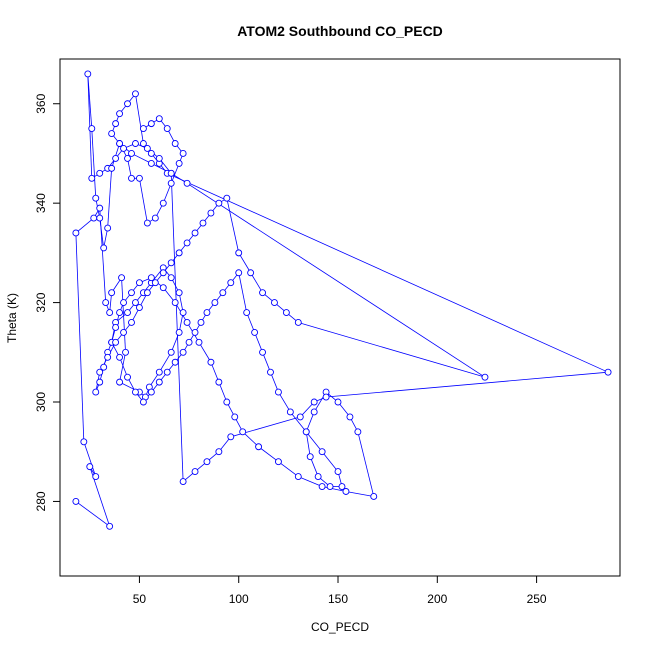 This screenshot has height=650, width=650. I want to click on y-tick-label: 340, so click(41, 203).